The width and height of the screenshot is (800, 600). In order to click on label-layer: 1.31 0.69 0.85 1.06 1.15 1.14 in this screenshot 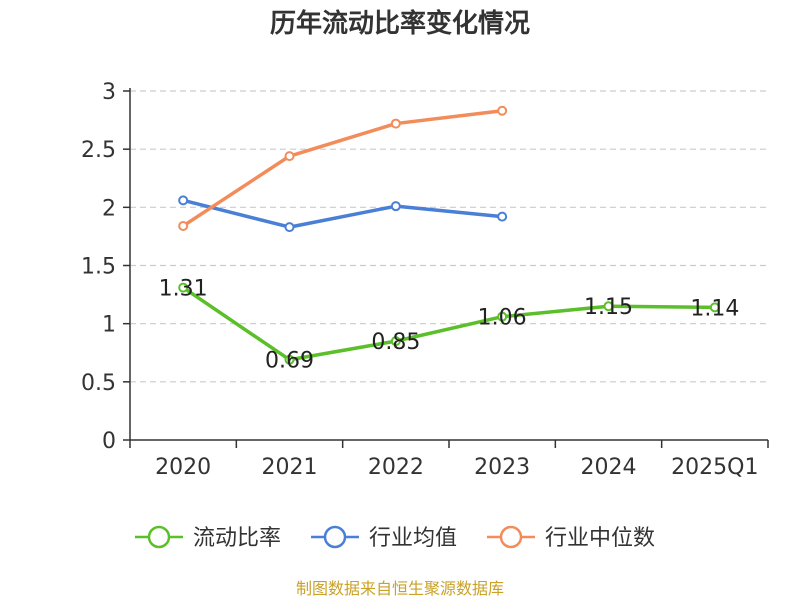, I will do `click(449, 325)`.